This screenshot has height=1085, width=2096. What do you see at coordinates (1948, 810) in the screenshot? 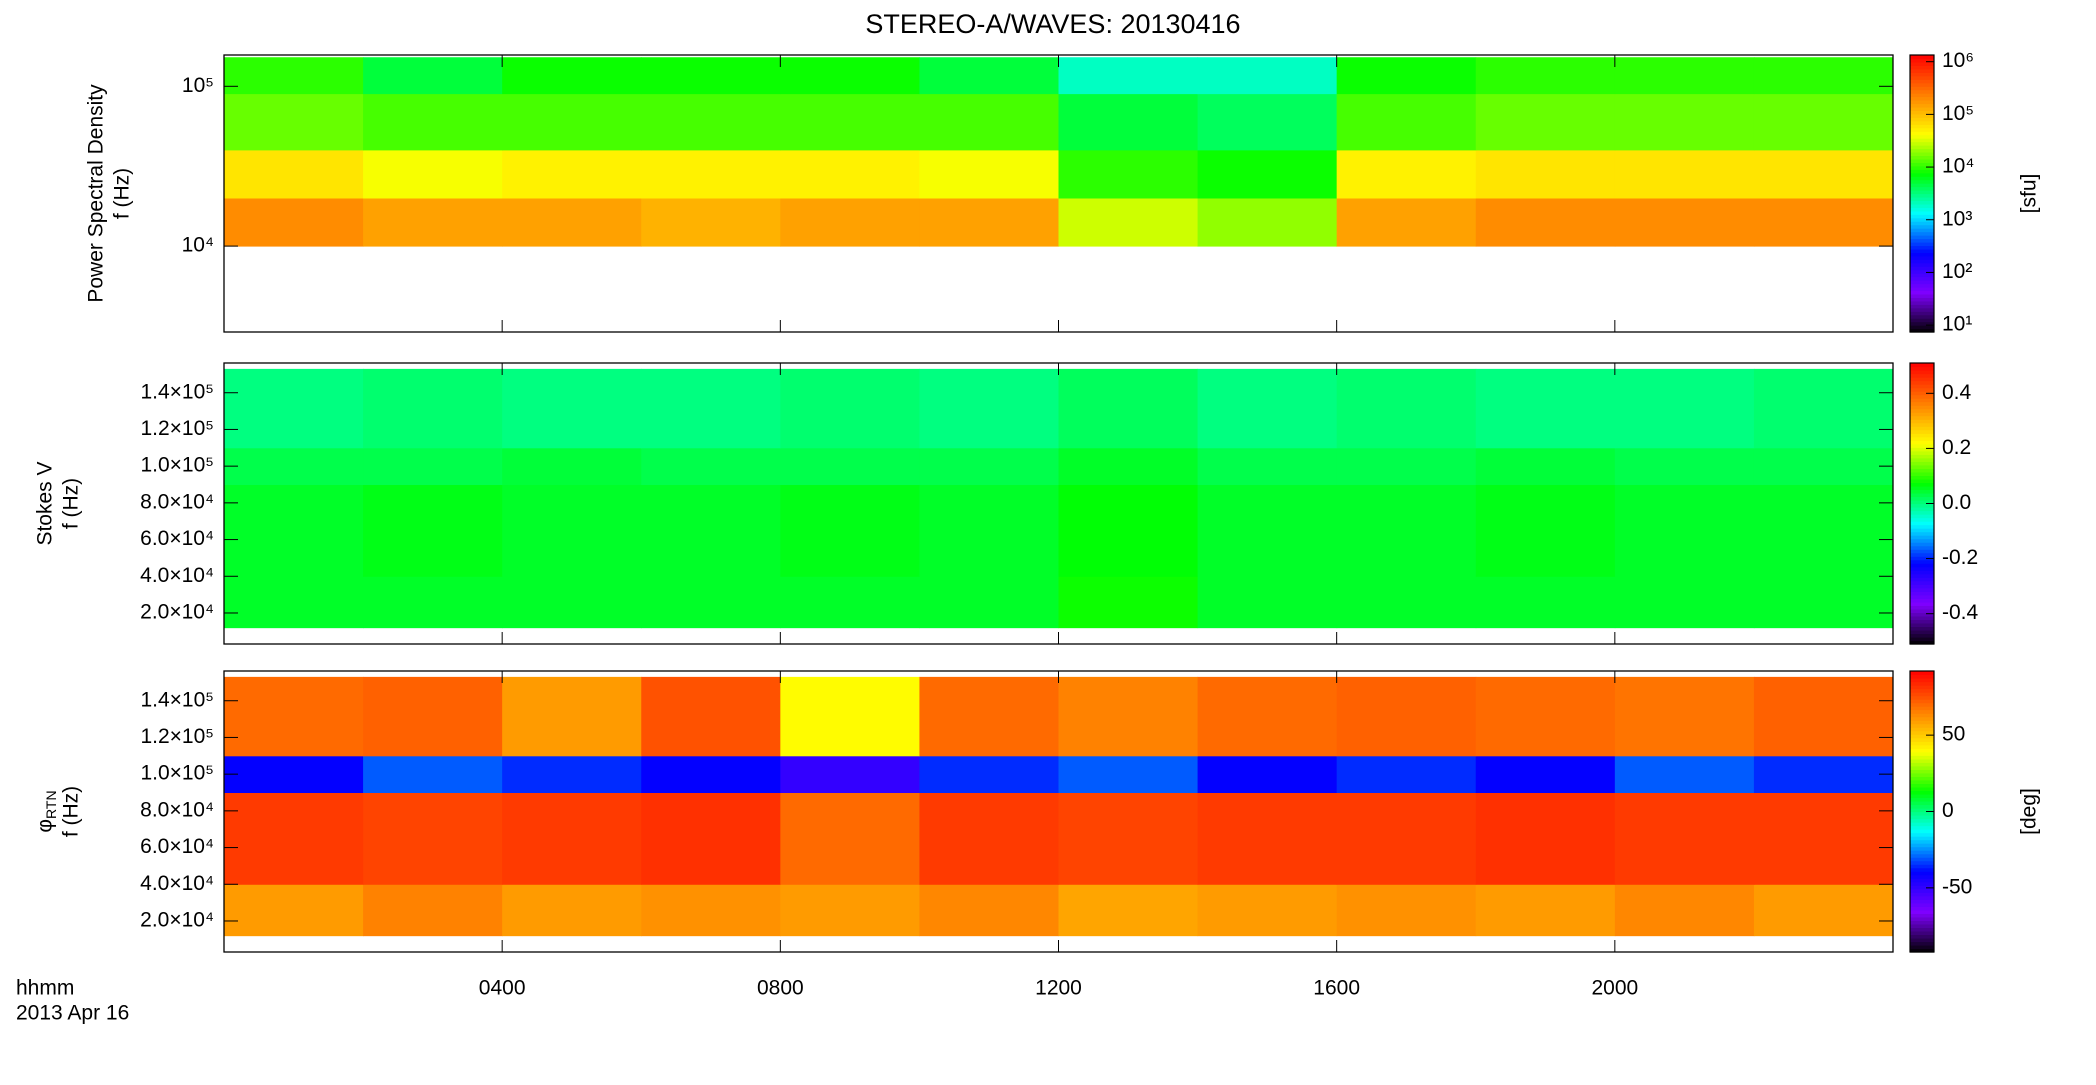
I see `colorbar-tick-label: 0` at bounding box center [1948, 810].